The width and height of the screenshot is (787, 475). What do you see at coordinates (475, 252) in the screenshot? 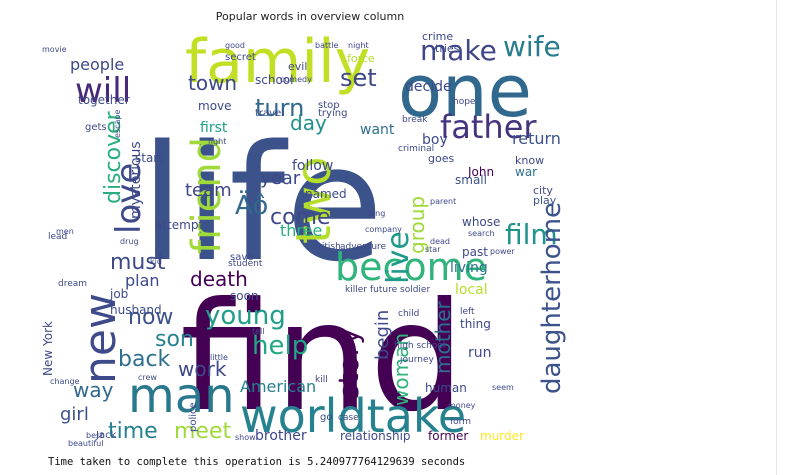
I see `word-past: past` at bounding box center [475, 252].